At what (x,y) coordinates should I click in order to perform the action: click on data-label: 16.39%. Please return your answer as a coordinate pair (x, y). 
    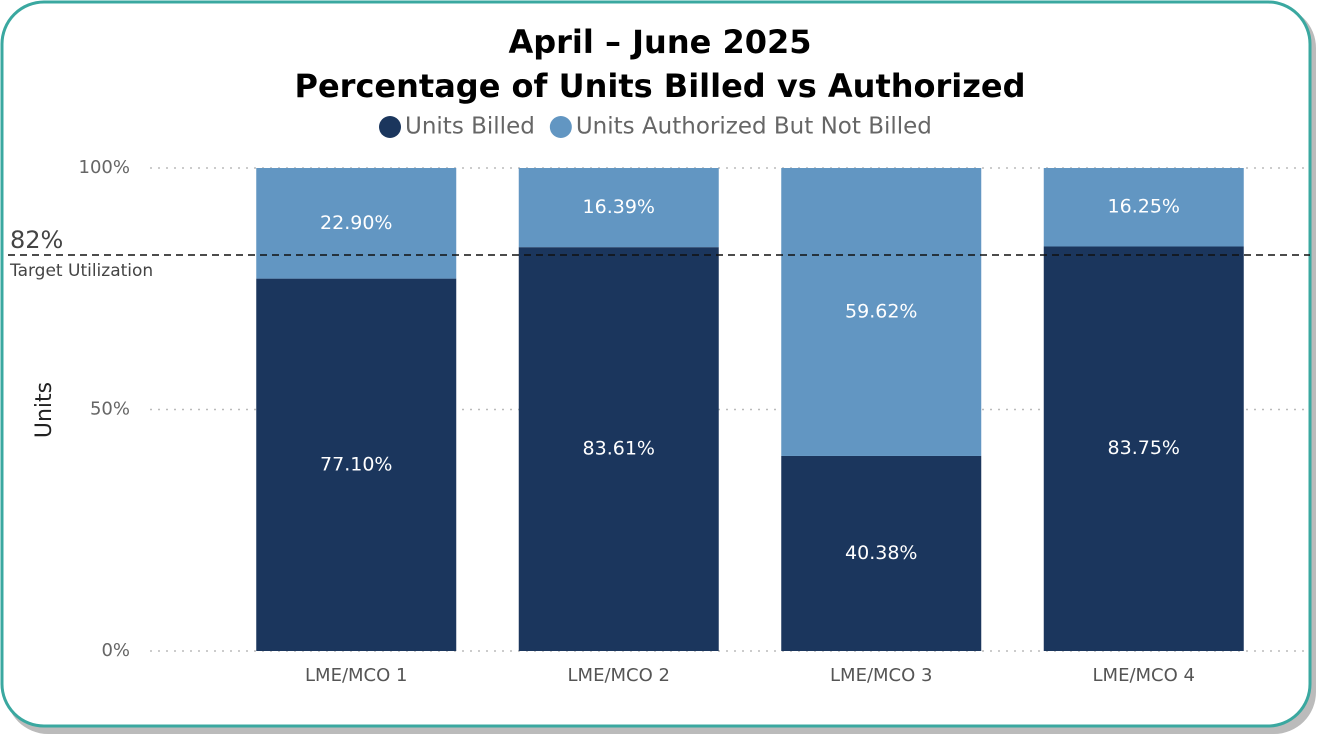
    Looking at the image, I should click on (619, 207).